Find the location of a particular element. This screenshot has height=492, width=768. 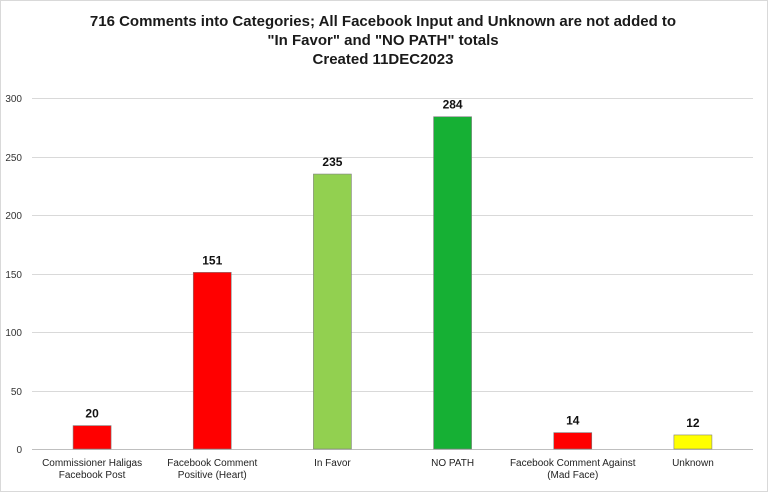

data-label: 284 is located at coordinates (453, 105).